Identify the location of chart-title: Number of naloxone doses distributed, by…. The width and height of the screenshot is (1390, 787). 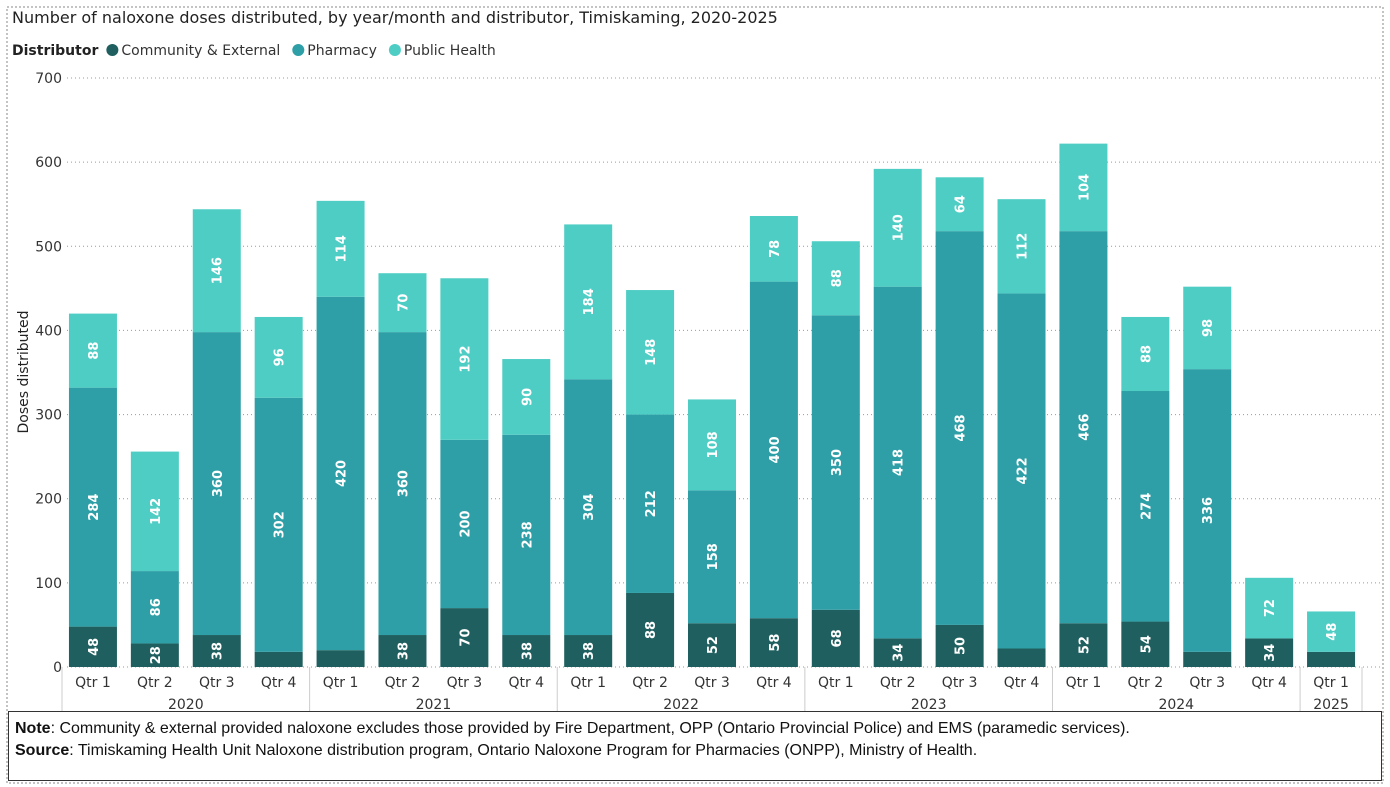
(395, 17).